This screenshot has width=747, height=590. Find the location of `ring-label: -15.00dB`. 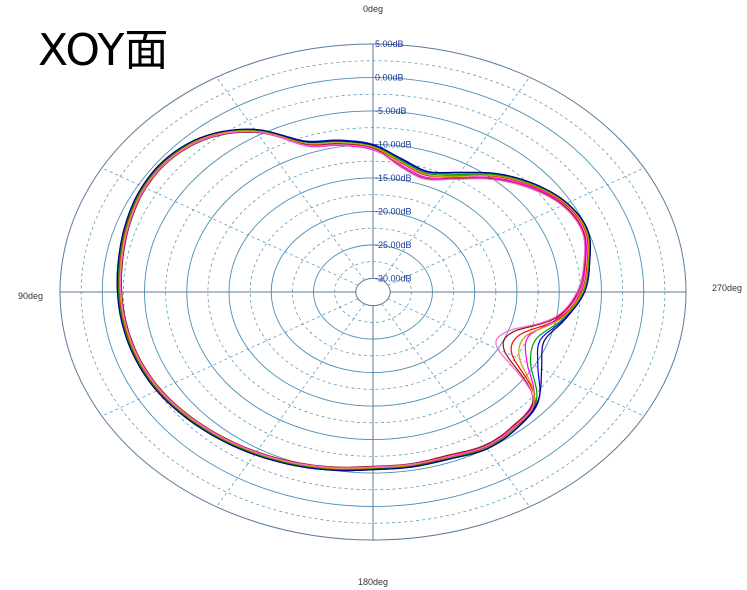

ring-label: -15.00dB is located at coordinates (393, 178).